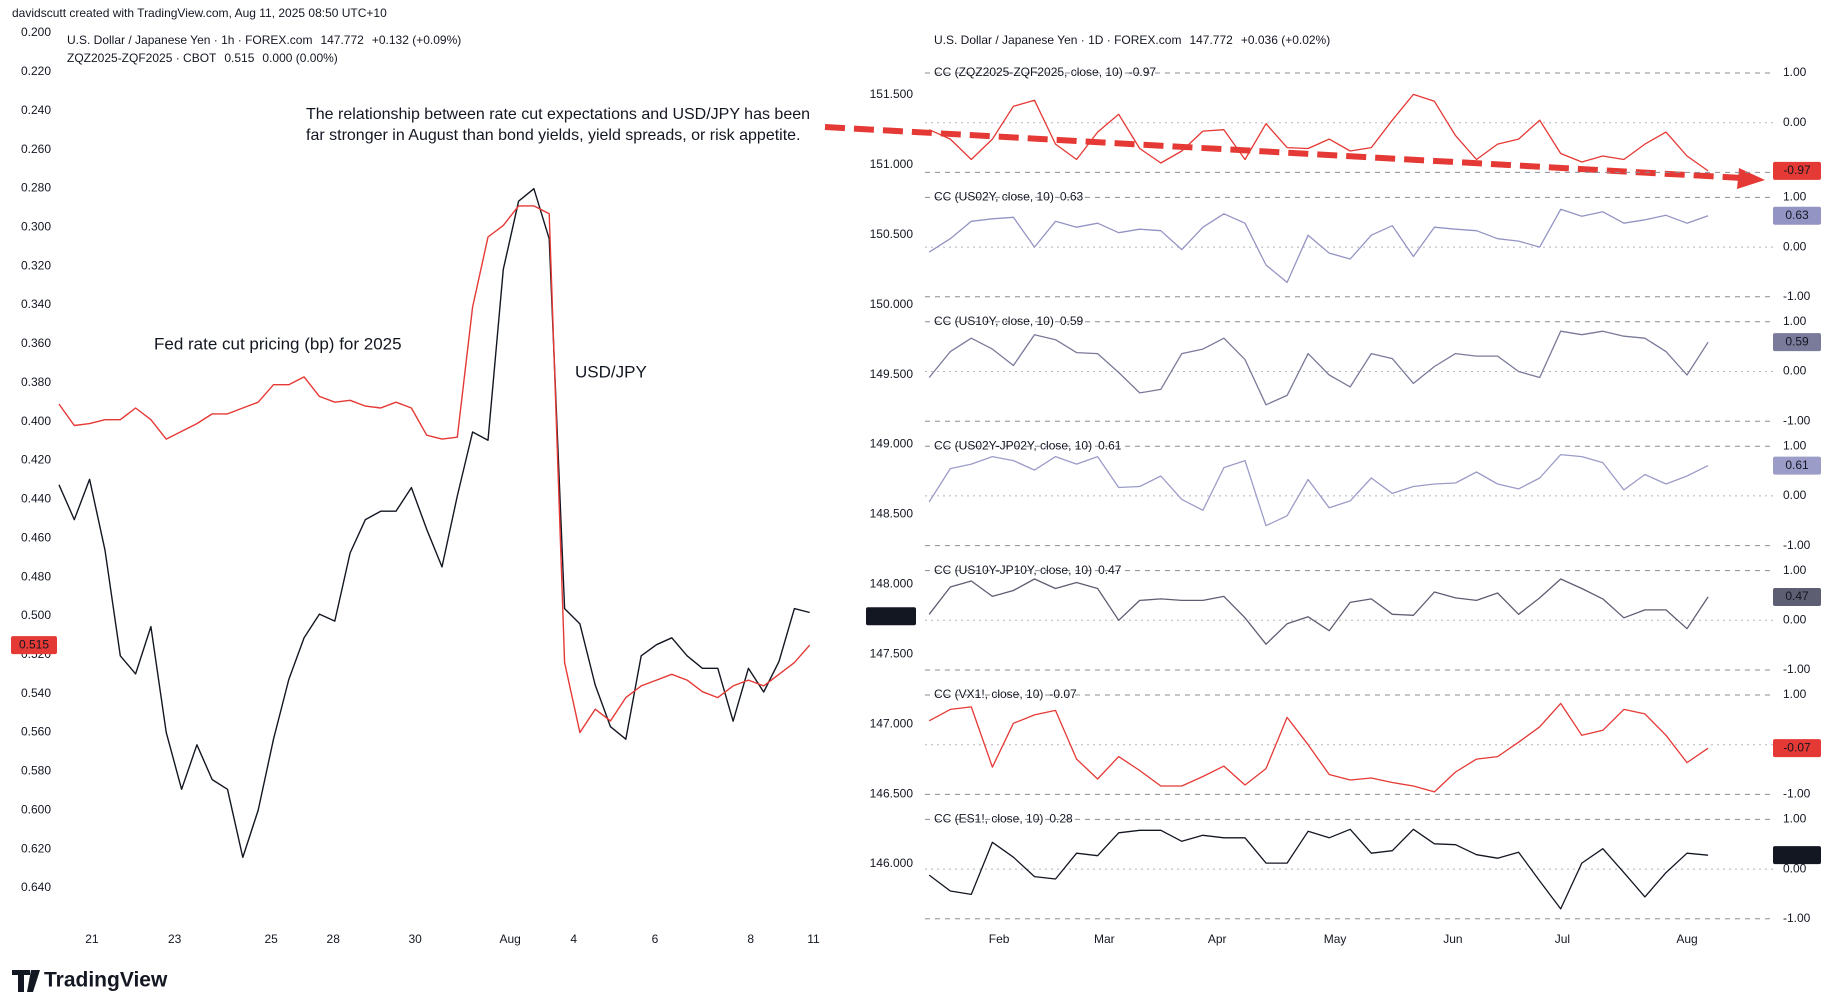  I want to click on y-tick-label: 0.380, so click(36, 382).